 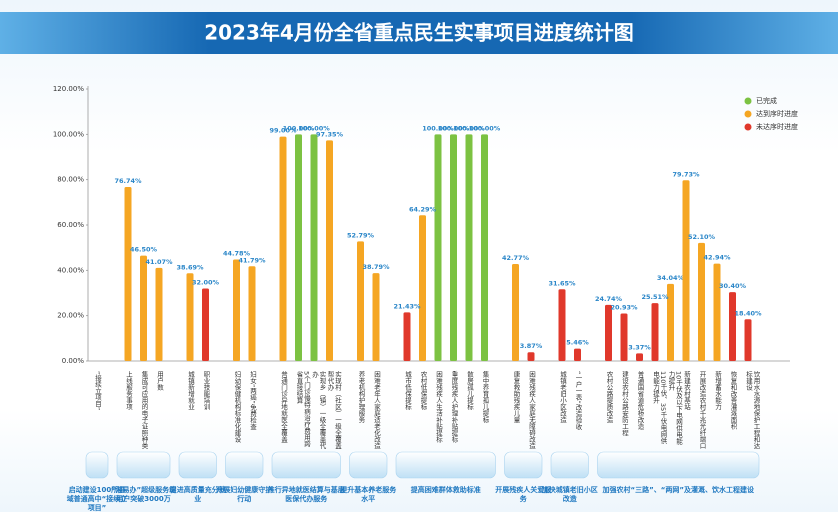 I want to click on x-tick-label: 重度残疾人护理补贴提标, so click(x=454, y=407).